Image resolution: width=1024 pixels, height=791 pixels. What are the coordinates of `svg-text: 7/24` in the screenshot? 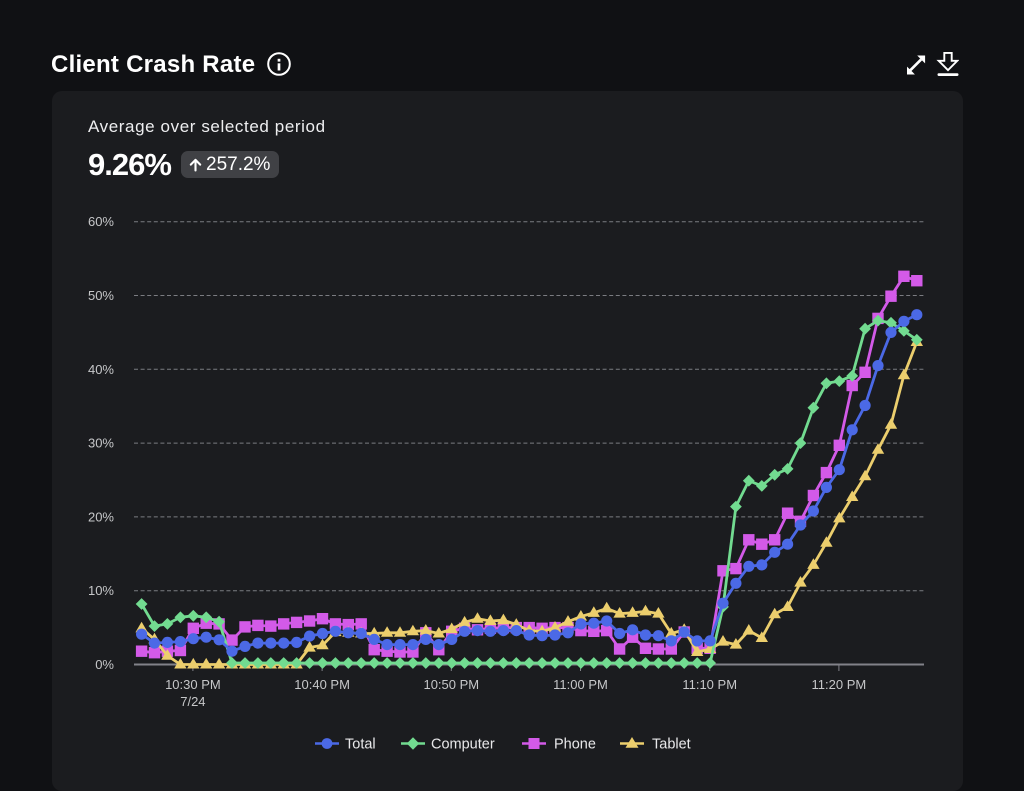 It's located at (192, 701).